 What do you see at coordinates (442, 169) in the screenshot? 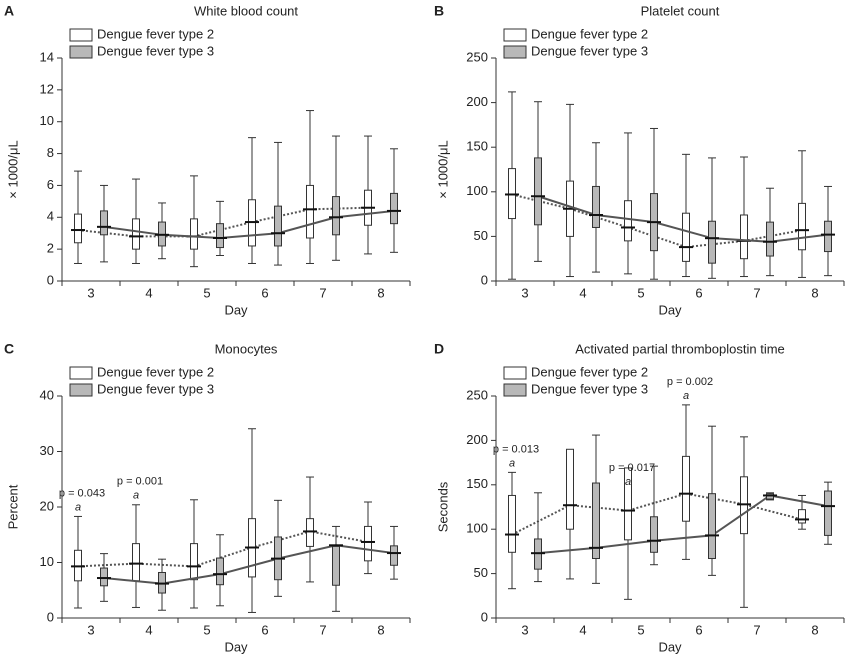
I see `y-axis-label: × 1000/μL` at bounding box center [442, 169].